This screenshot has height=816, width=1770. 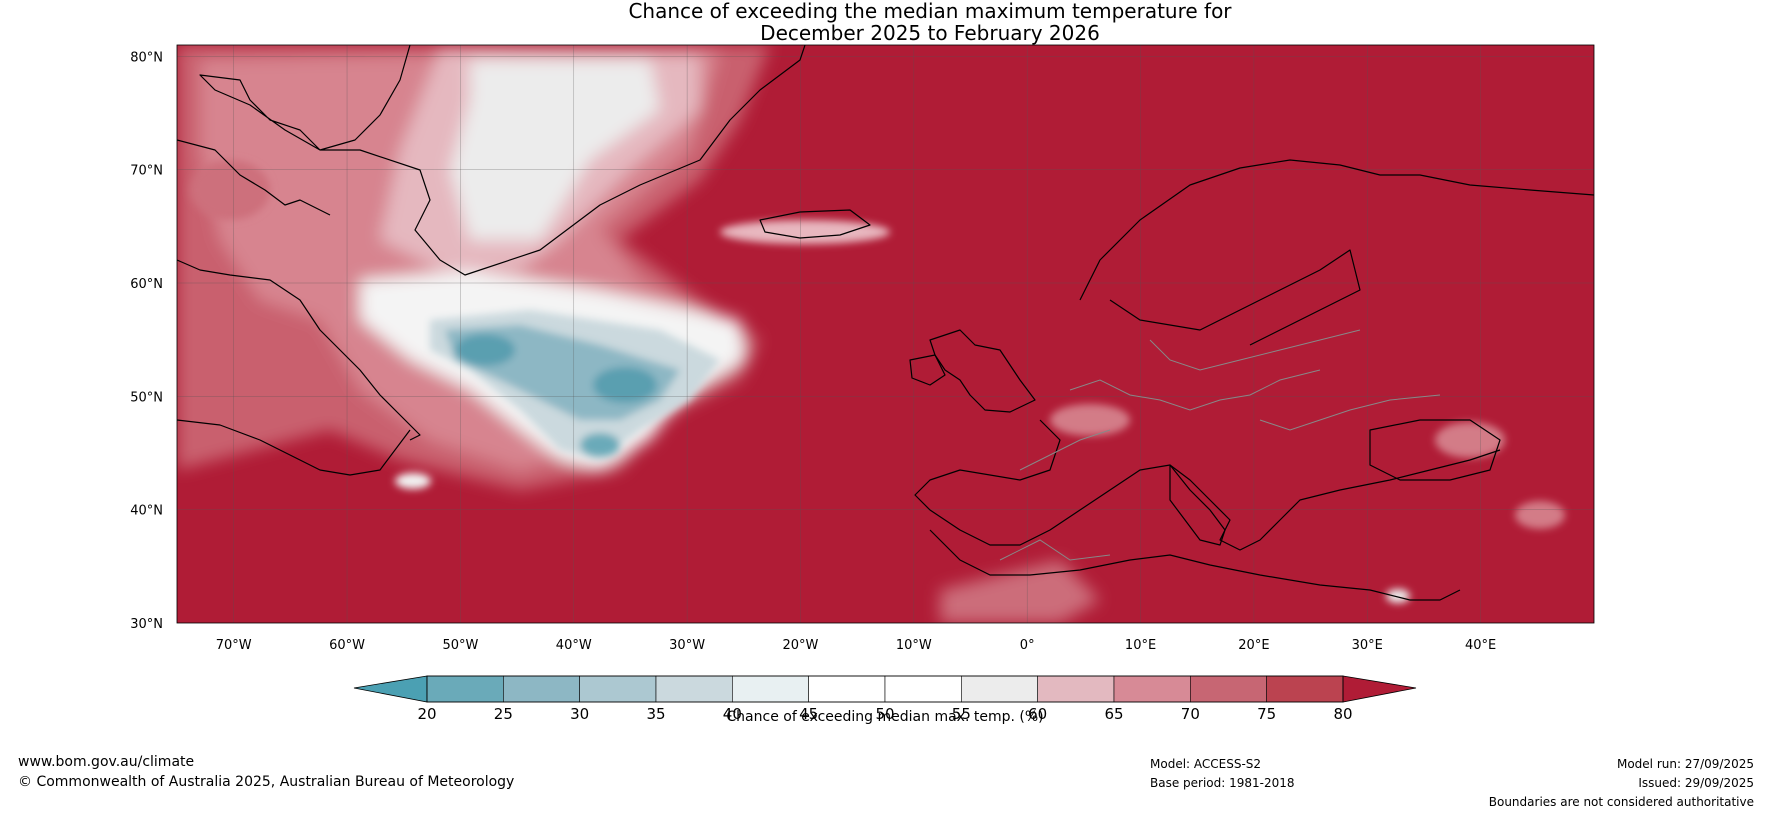 What do you see at coordinates (1113, 714) in the screenshot?
I see `colorbar-tick-label: 65` at bounding box center [1113, 714].